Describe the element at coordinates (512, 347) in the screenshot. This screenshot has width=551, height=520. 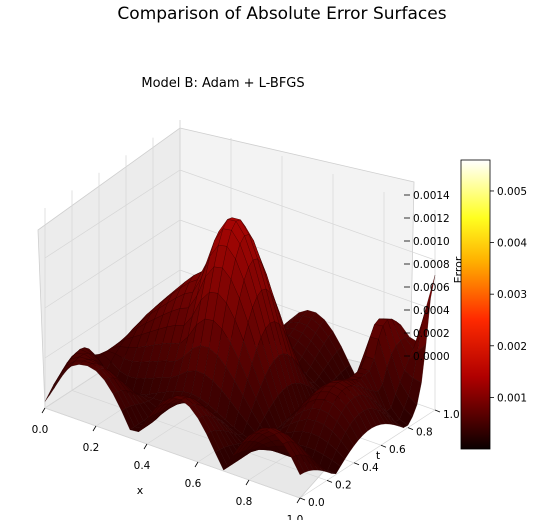
I see `colorbar-tick-label: 0.002` at that location.